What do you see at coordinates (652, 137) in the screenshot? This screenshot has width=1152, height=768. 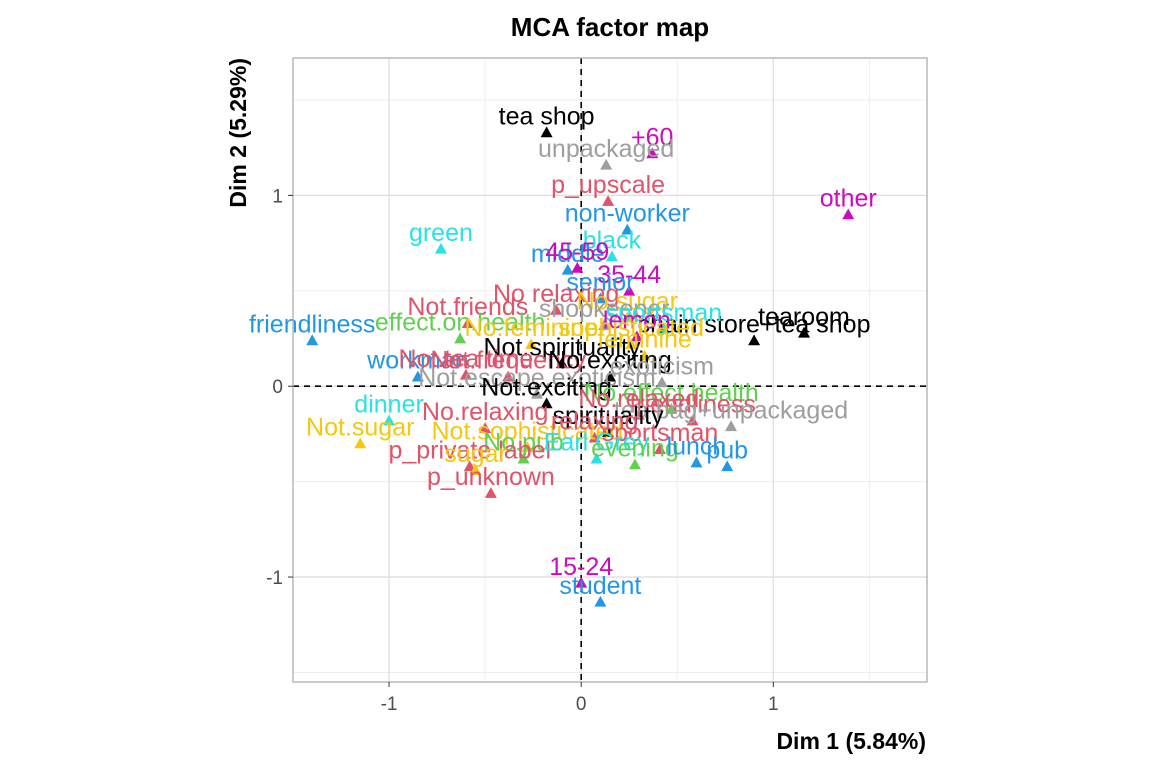 I see `point-label: +60` at bounding box center [652, 137].